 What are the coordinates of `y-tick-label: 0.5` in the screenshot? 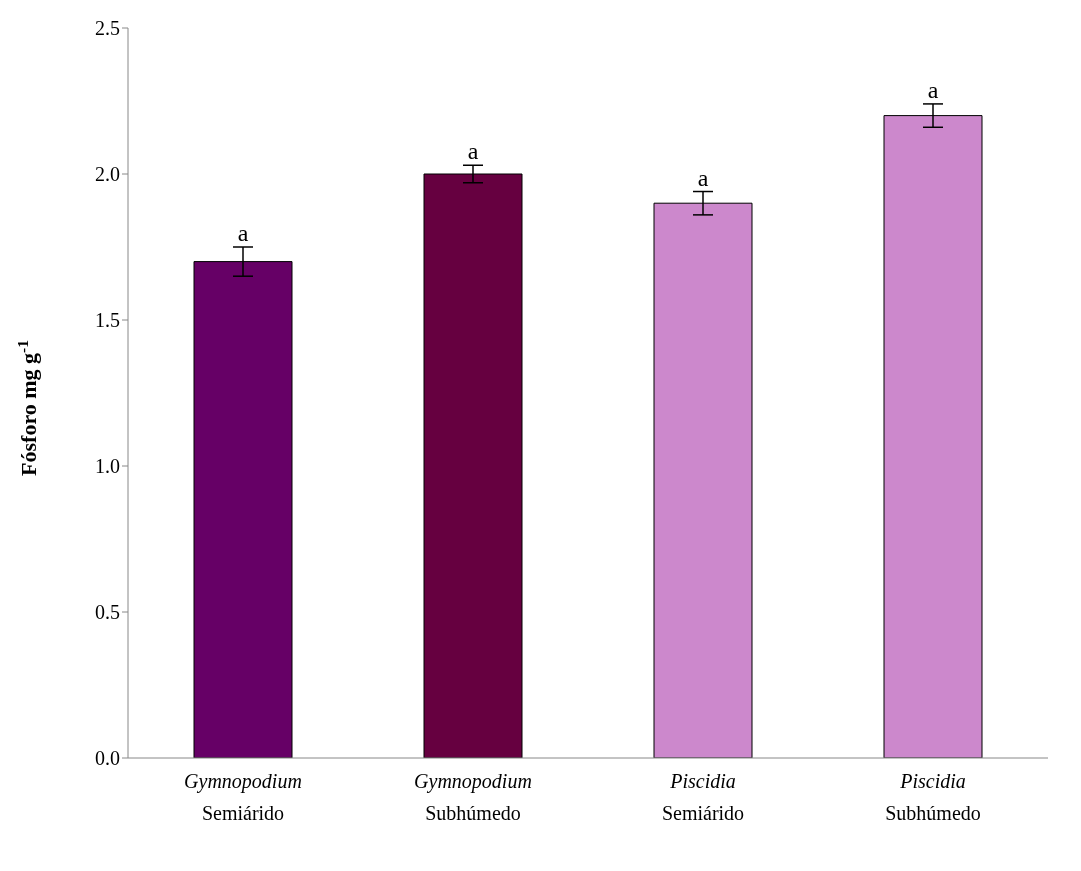 It's located at (107, 612).